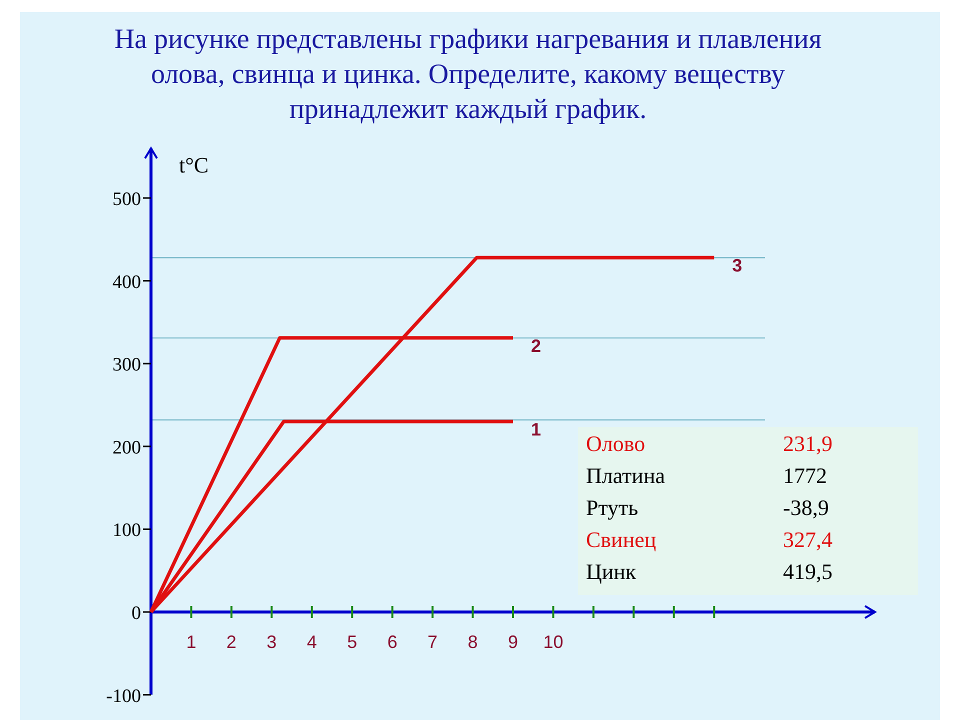 The image size is (960, 720). What do you see at coordinates (191, 642) in the screenshot?
I see `x-tick-label: 1` at bounding box center [191, 642].